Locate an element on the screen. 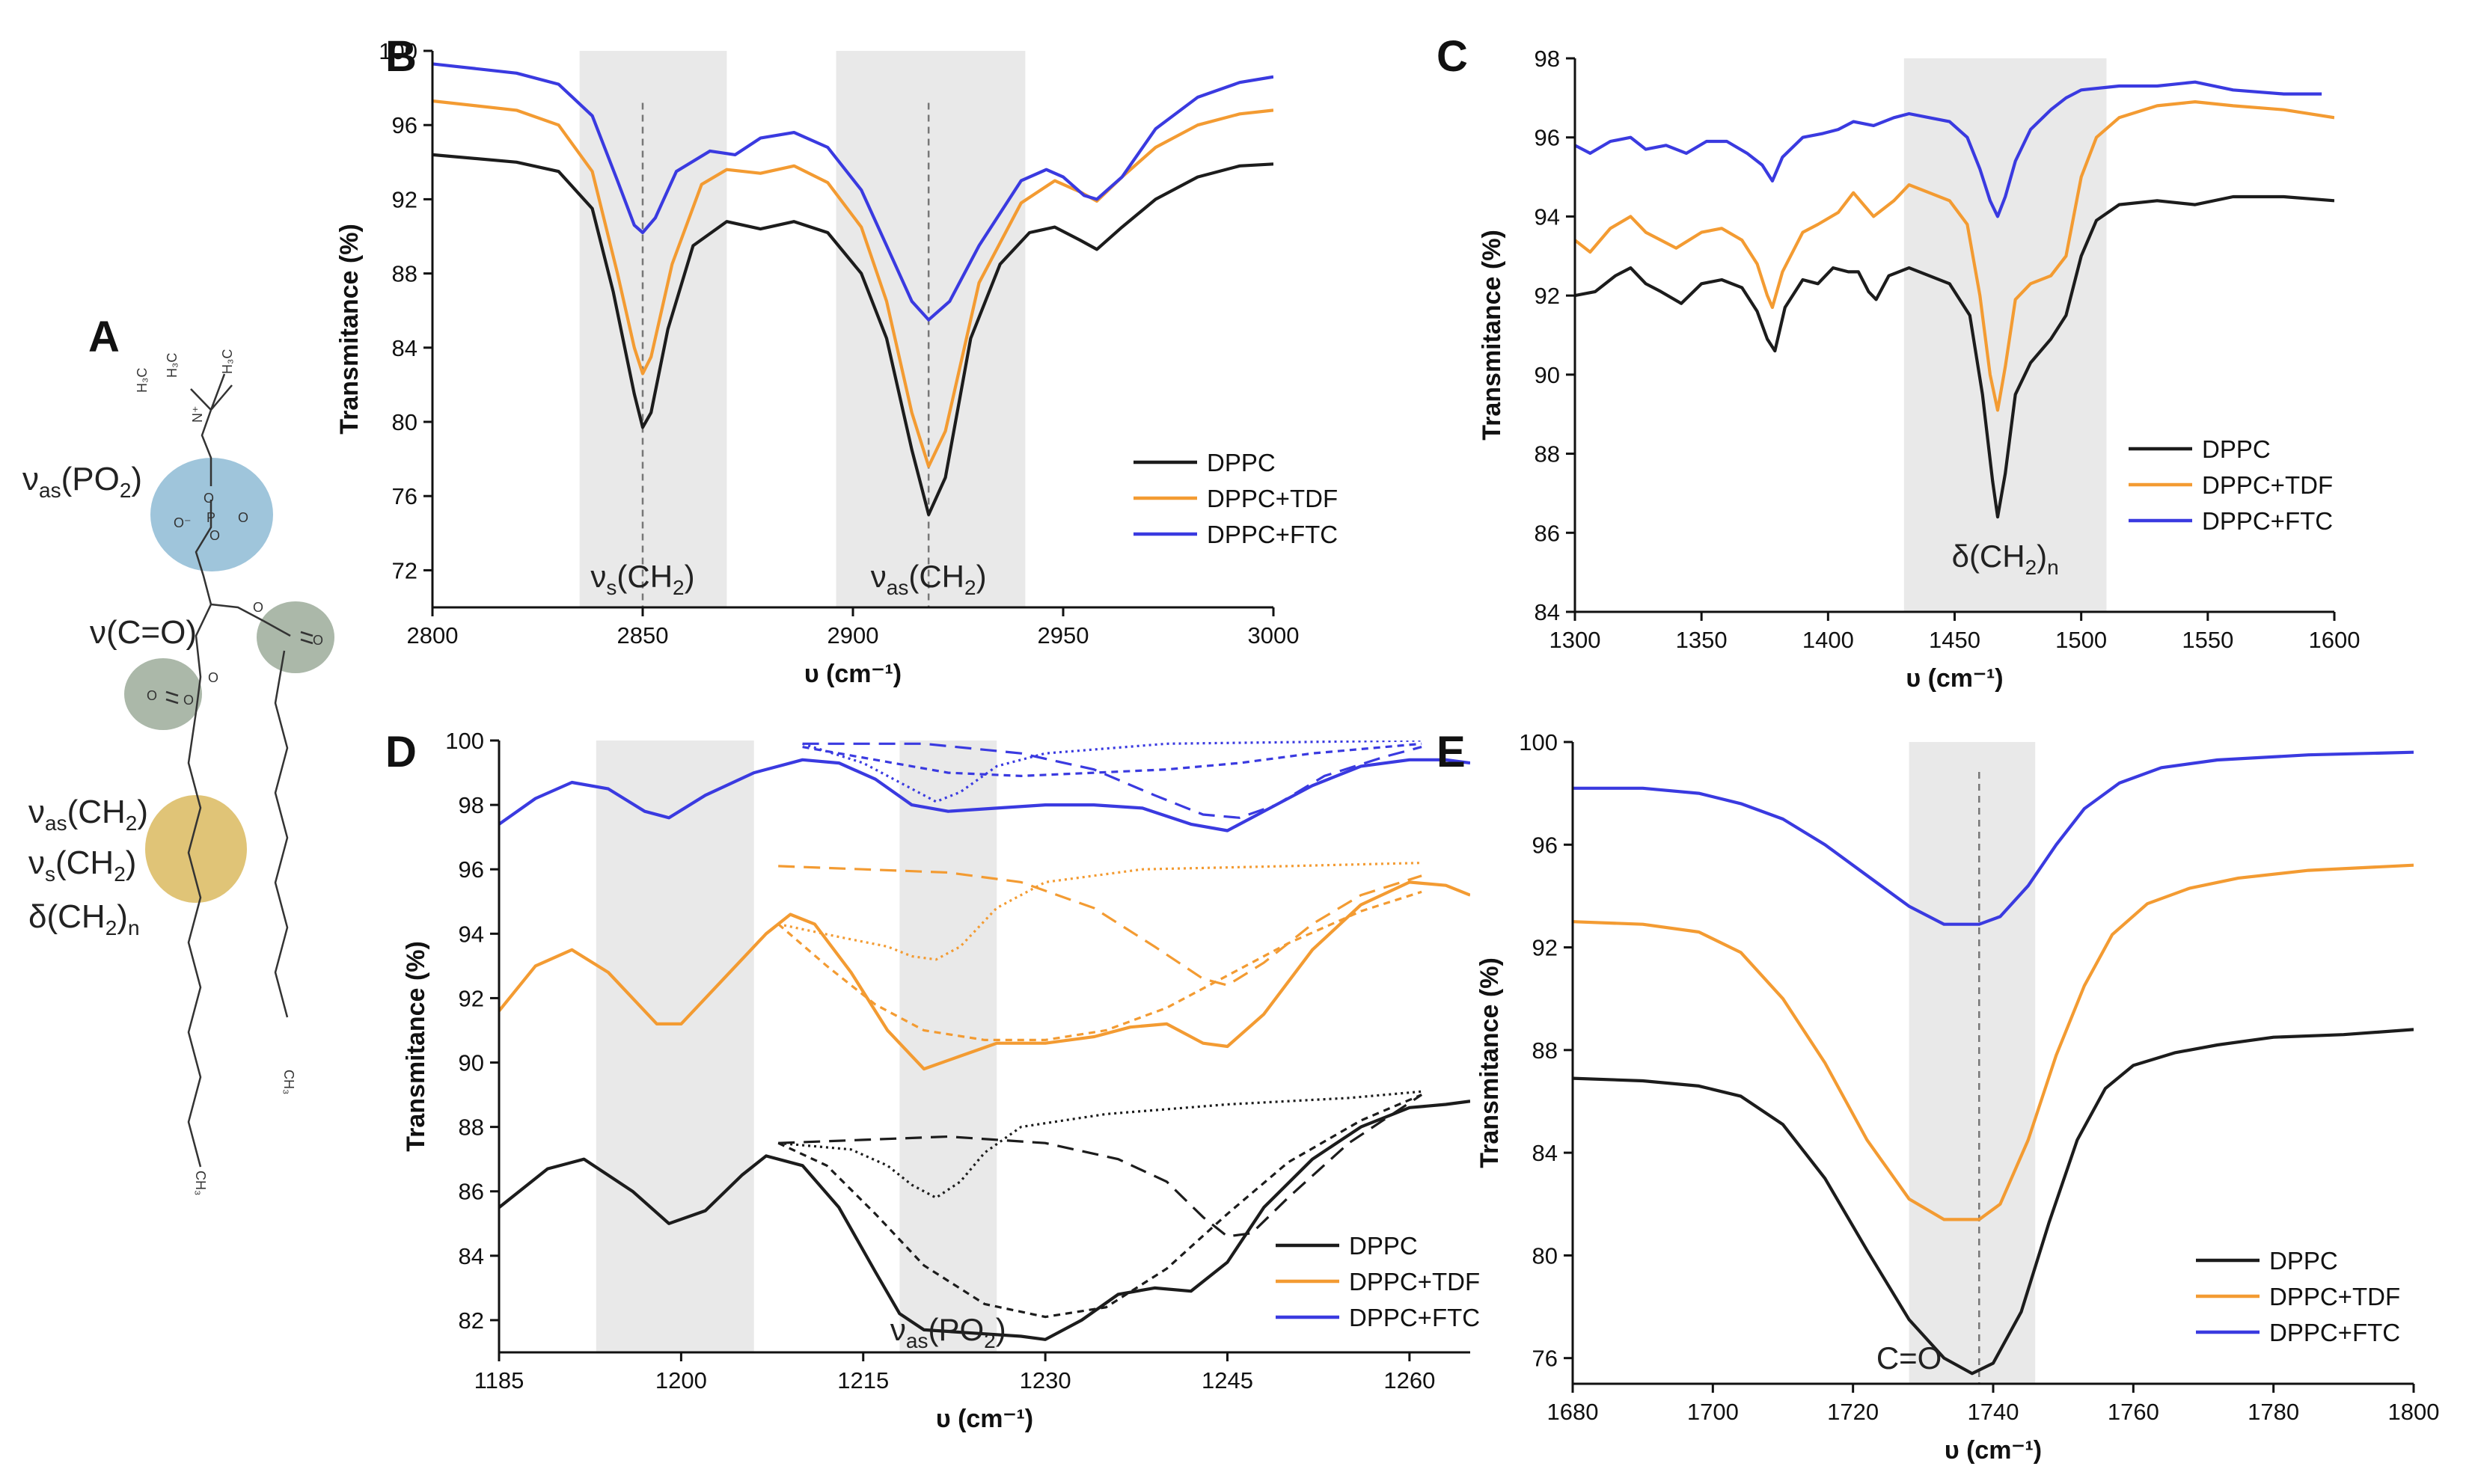 The image size is (2472, 1484). annotation-part: C=O is located at coordinates (1909, 1358).